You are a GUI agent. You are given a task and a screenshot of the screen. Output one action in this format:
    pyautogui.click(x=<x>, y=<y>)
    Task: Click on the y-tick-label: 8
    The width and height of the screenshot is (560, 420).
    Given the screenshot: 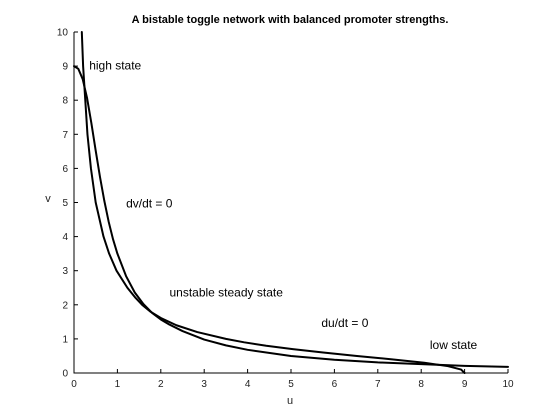 What is the action you would take?
    pyautogui.click(x=65, y=101)
    